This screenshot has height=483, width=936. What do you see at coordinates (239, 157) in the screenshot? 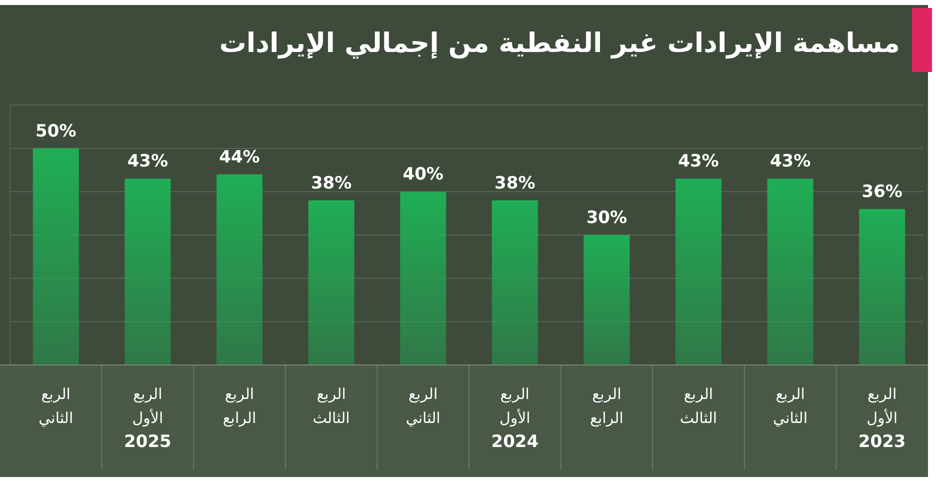
I see `data-label: 44%` at bounding box center [239, 157].